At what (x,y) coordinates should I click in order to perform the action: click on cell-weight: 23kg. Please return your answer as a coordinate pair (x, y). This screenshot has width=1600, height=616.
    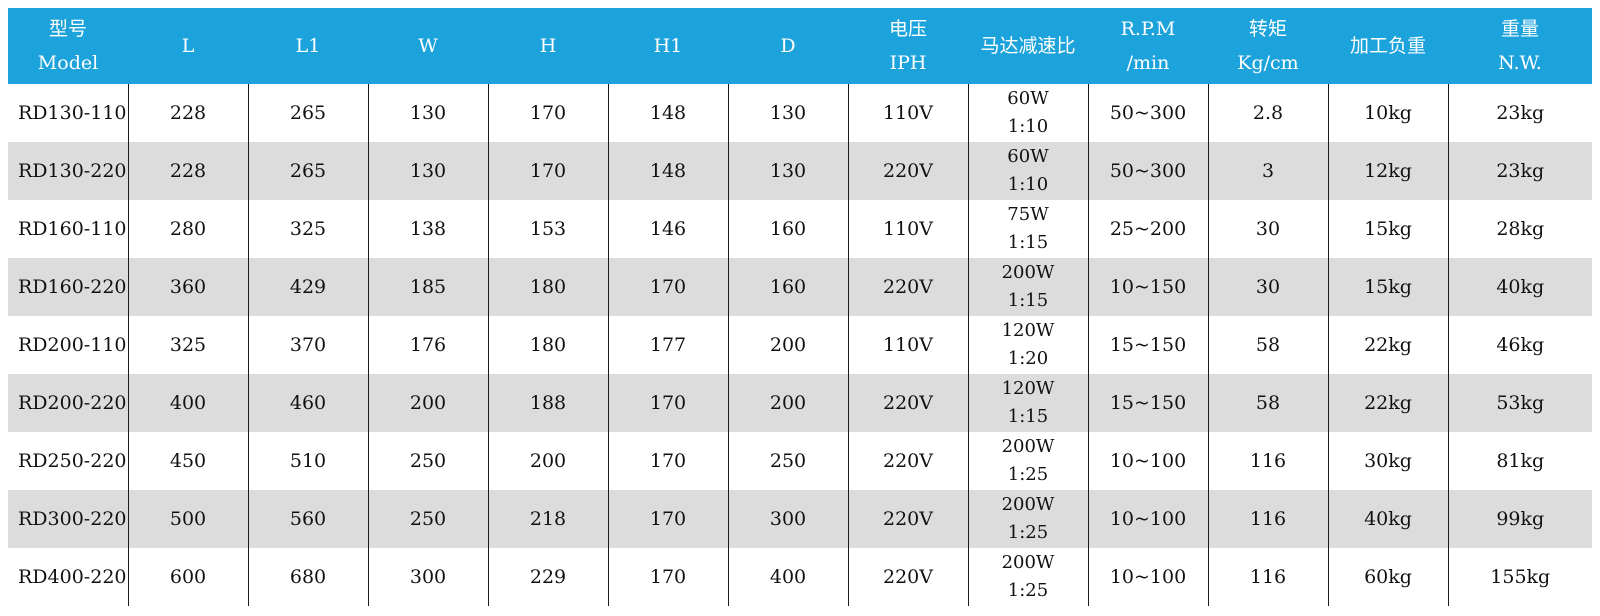
    Looking at the image, I should click on (1520, 113).